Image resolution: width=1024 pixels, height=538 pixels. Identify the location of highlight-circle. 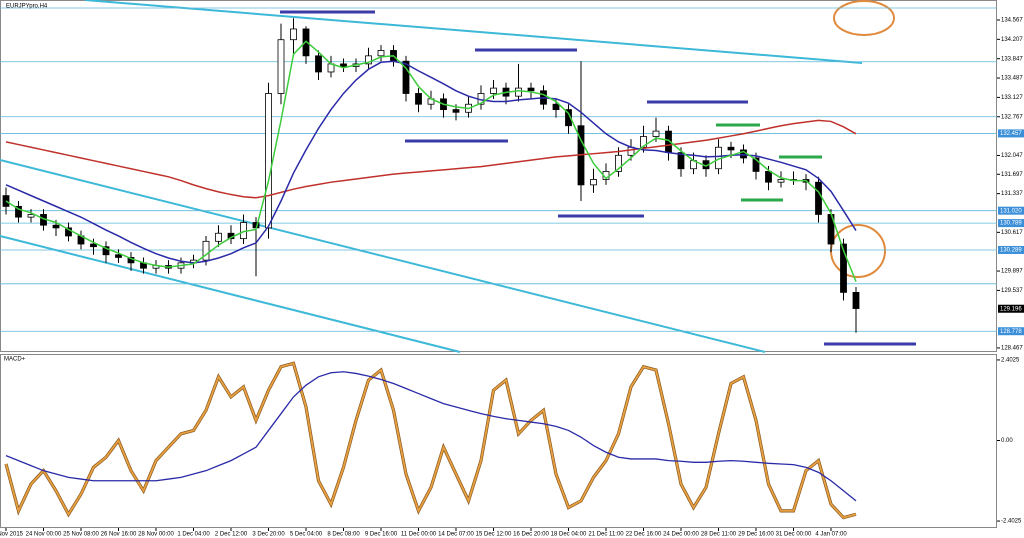
(864, 18).